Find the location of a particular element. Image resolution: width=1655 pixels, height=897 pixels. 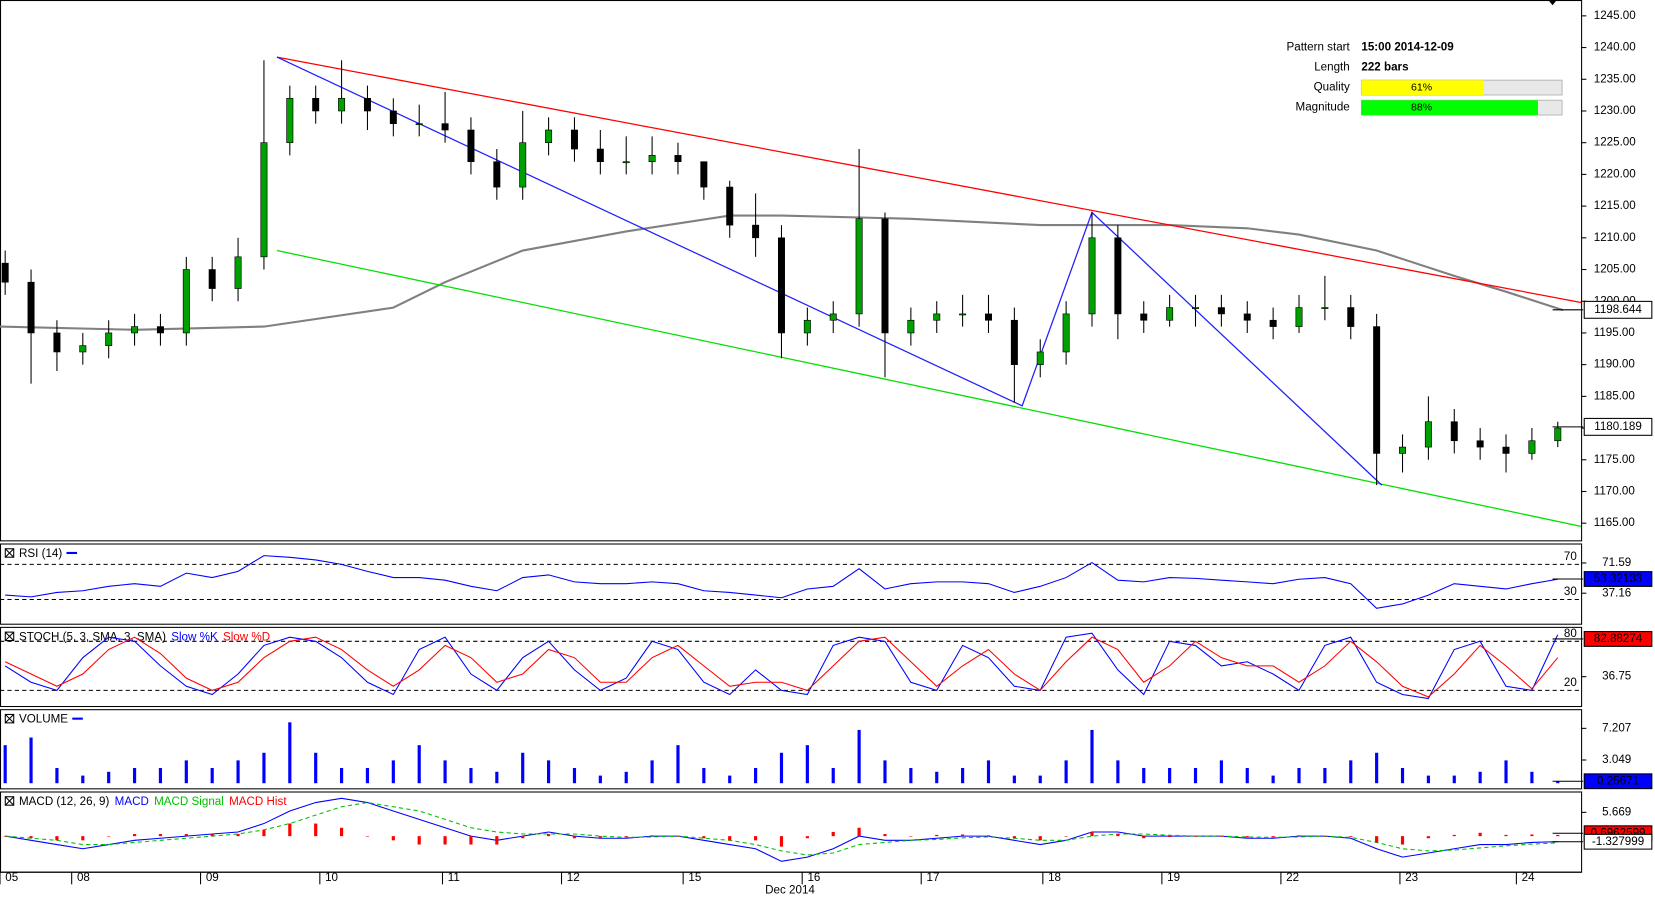

meter-label: 61% is located at coordinates (1421, 87).